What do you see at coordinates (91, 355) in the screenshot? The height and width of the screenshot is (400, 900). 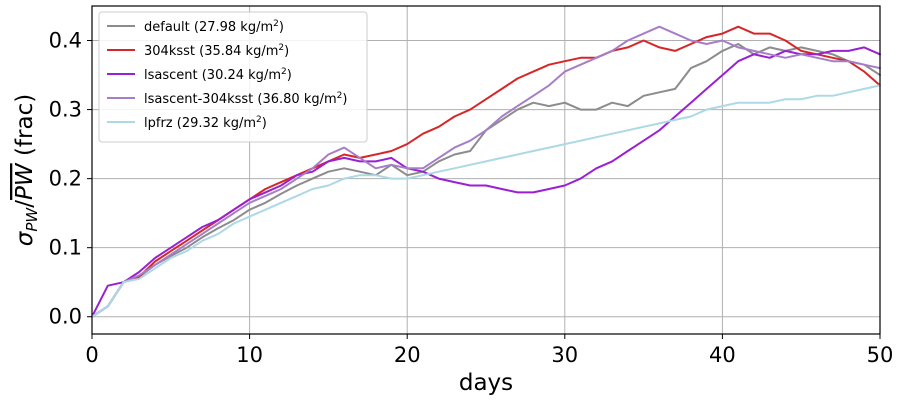 I see `x-tick-label: 0` at bounding box center [91, 355].